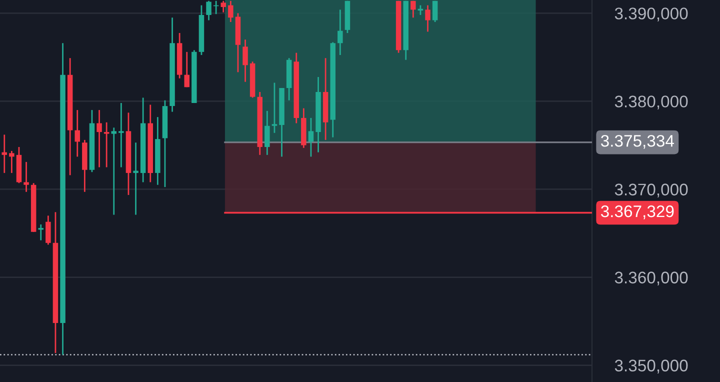 The height and width of the screenshot is (382, 720). Describe the element at coordinates (637, 141) in the screenshot. I see `ref-line-label: 3.375,334` at that location.